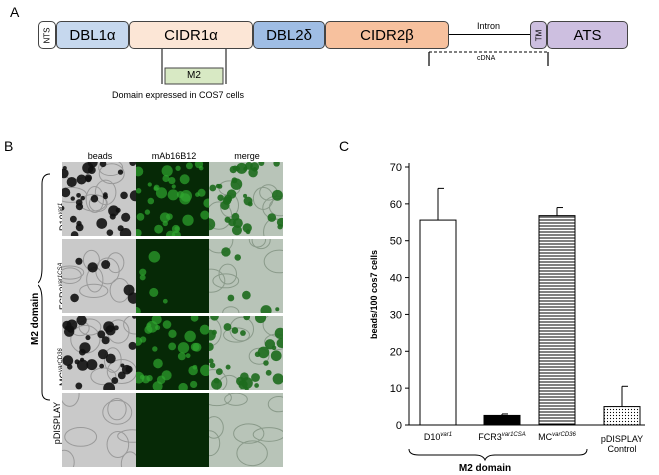 This screenshot has height=475, width=659. What do you see at coordinates (622, 439) in the screenshot?
I see `x-label-4: pDISPLAY` at bounding box center [622, 439].